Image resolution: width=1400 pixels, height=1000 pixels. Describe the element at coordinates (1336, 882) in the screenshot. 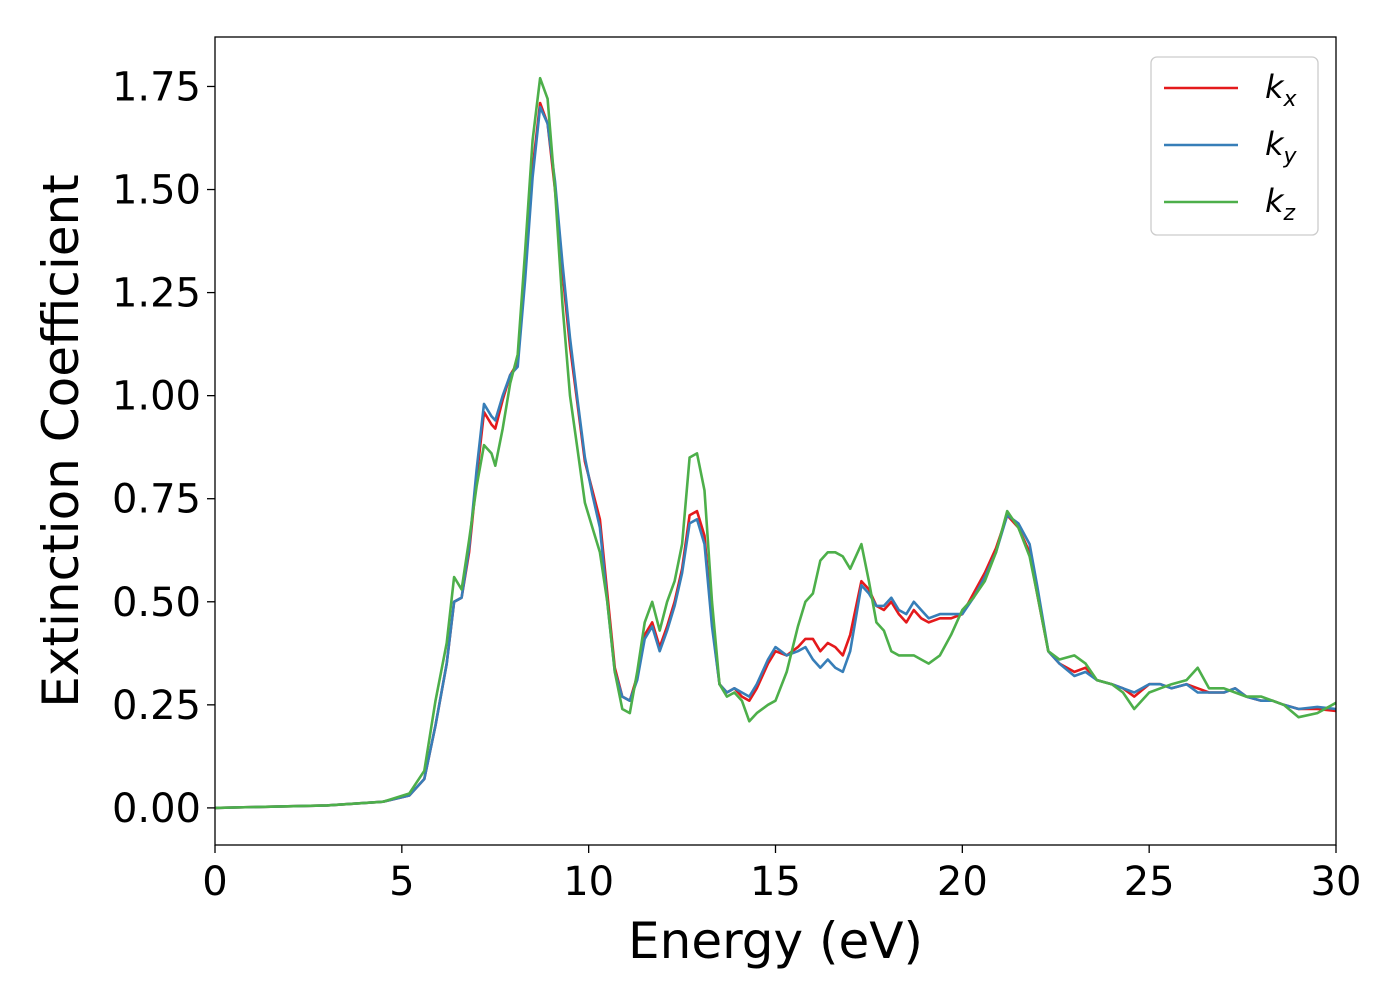

I see `x-tick-label: 30` at that location.